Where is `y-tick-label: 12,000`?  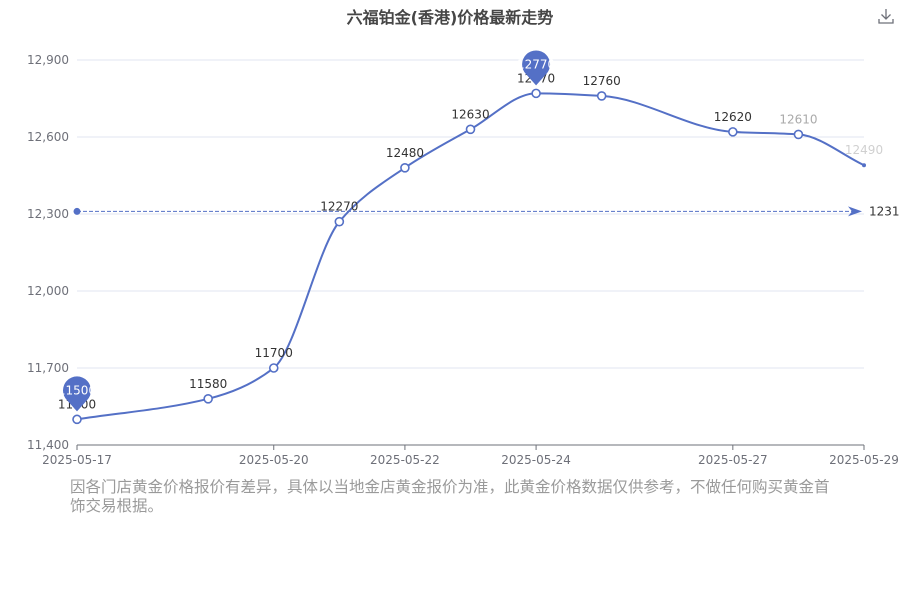 y-tick-label: 12,000 is located at coordinates (48, 291).